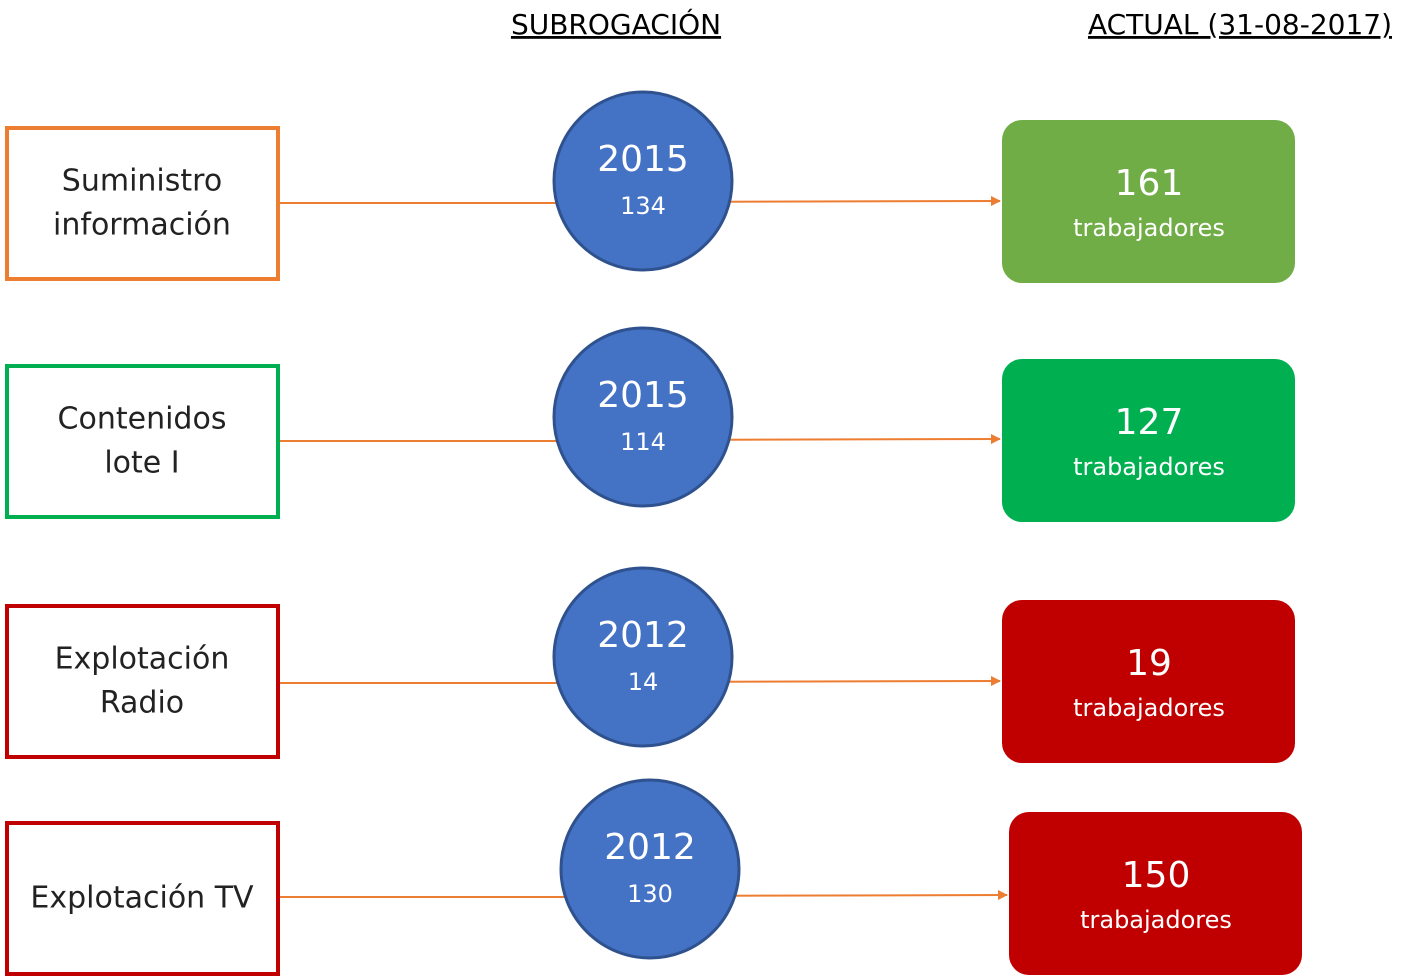 The image size is (1402, 976). Describe the element at coordinates (643, 206) in the screenshot. I see `count: 134` at that location.